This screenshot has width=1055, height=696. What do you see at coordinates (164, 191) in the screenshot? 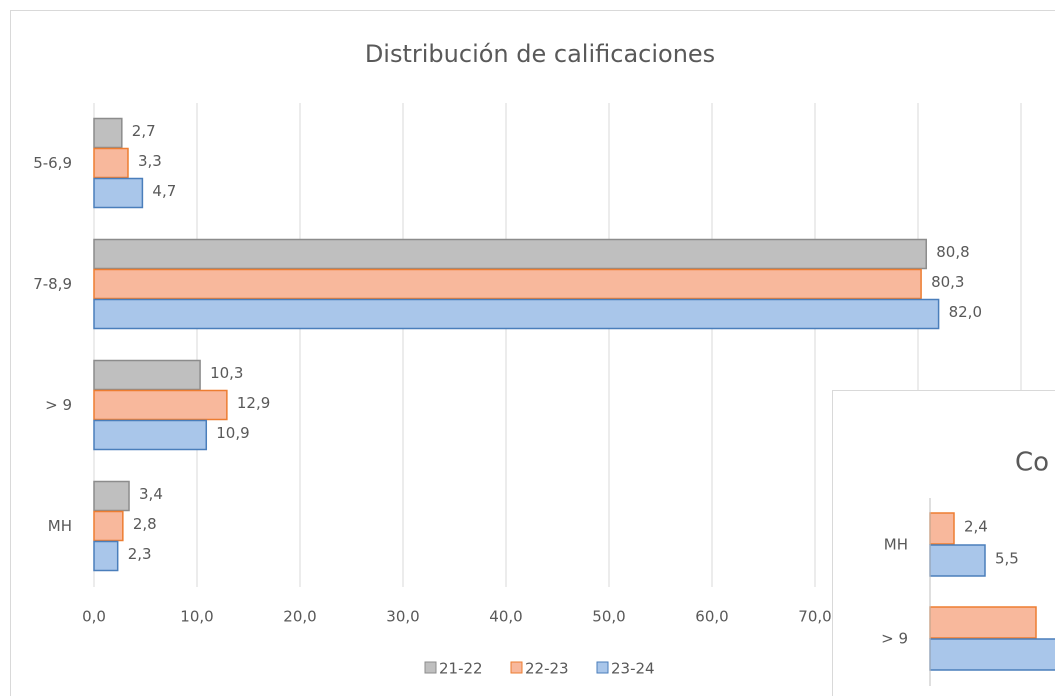
I see `data-label: 4,7` at bounding box center [164, 191].